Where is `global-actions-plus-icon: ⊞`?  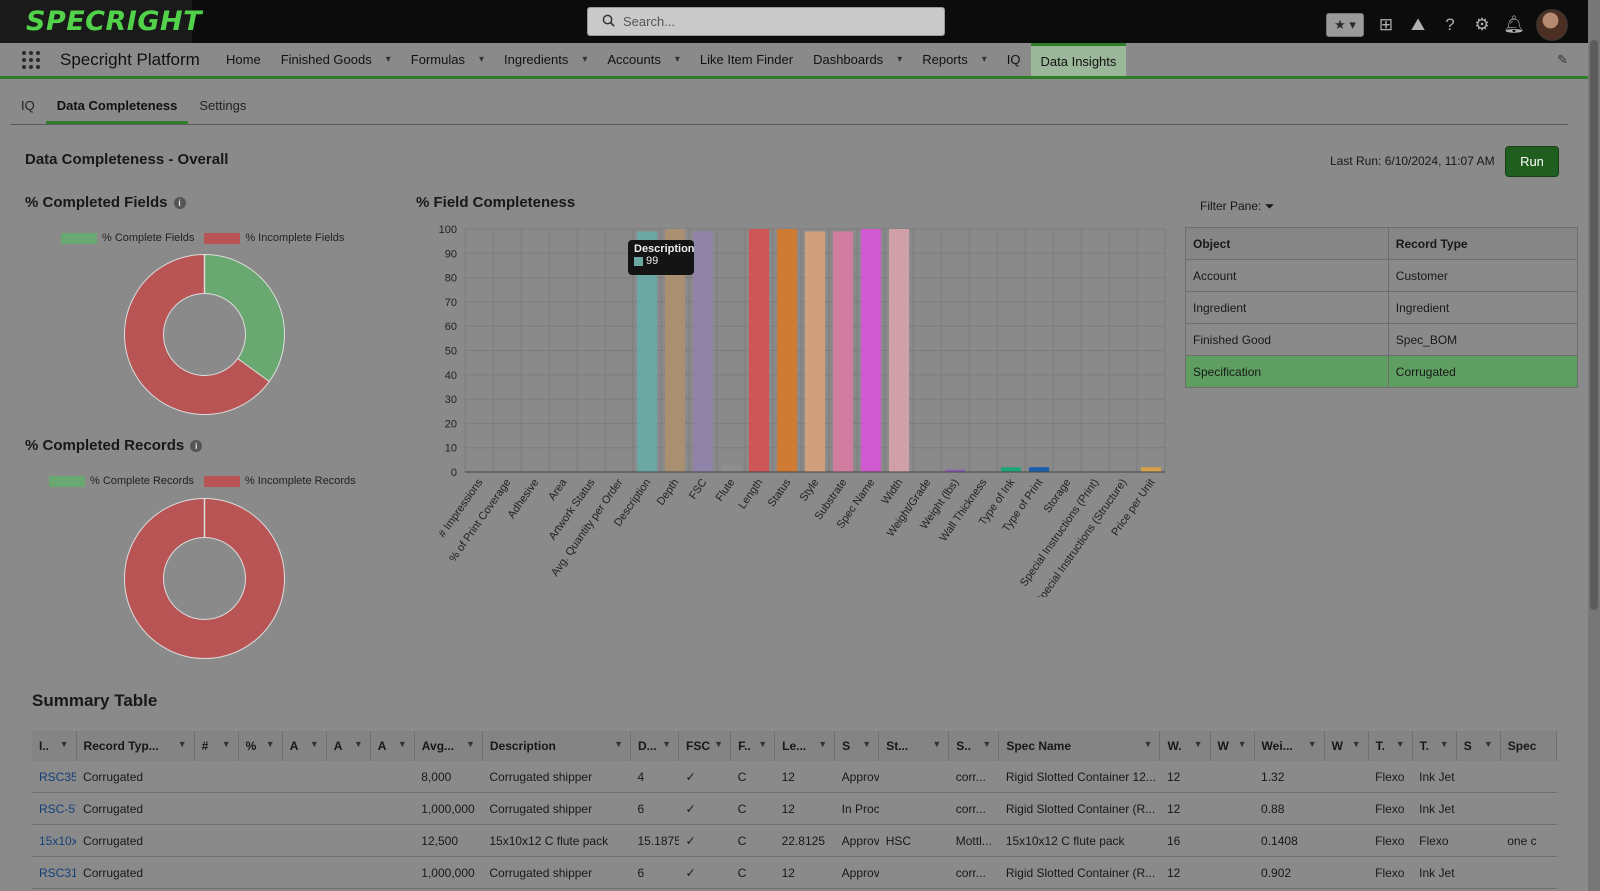 global-actions-plus-icon: ⊞ is located at coordinates (1386, 24).